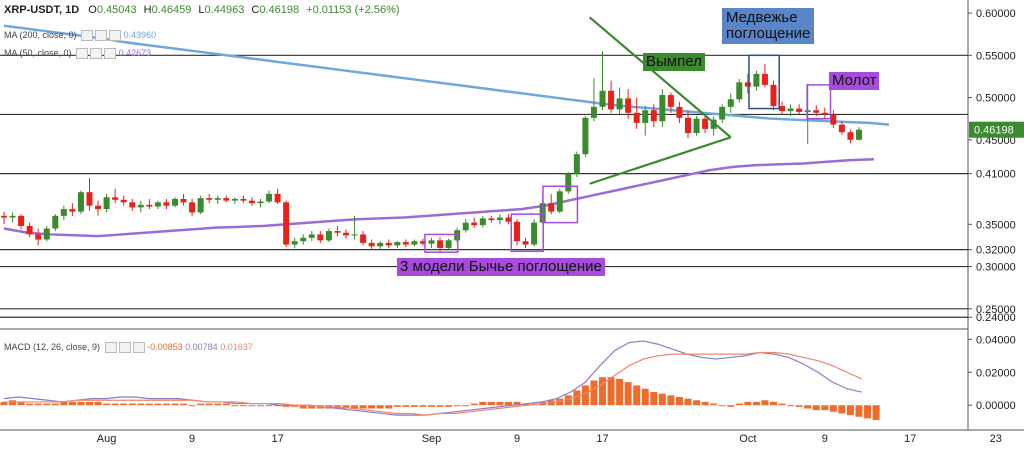 The height and width of the screenshot is (449, 1024). Describe the element at coordinates (224, 10) in the screenshot. I see `ohlc-l-value: 0.44963` at that location.